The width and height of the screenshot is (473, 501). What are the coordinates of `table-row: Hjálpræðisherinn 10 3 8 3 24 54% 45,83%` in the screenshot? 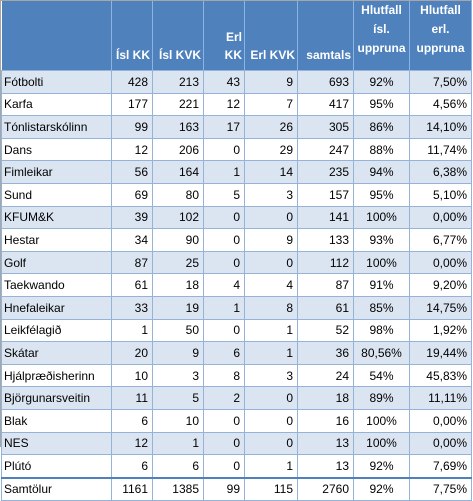 It's located at (236, 375).